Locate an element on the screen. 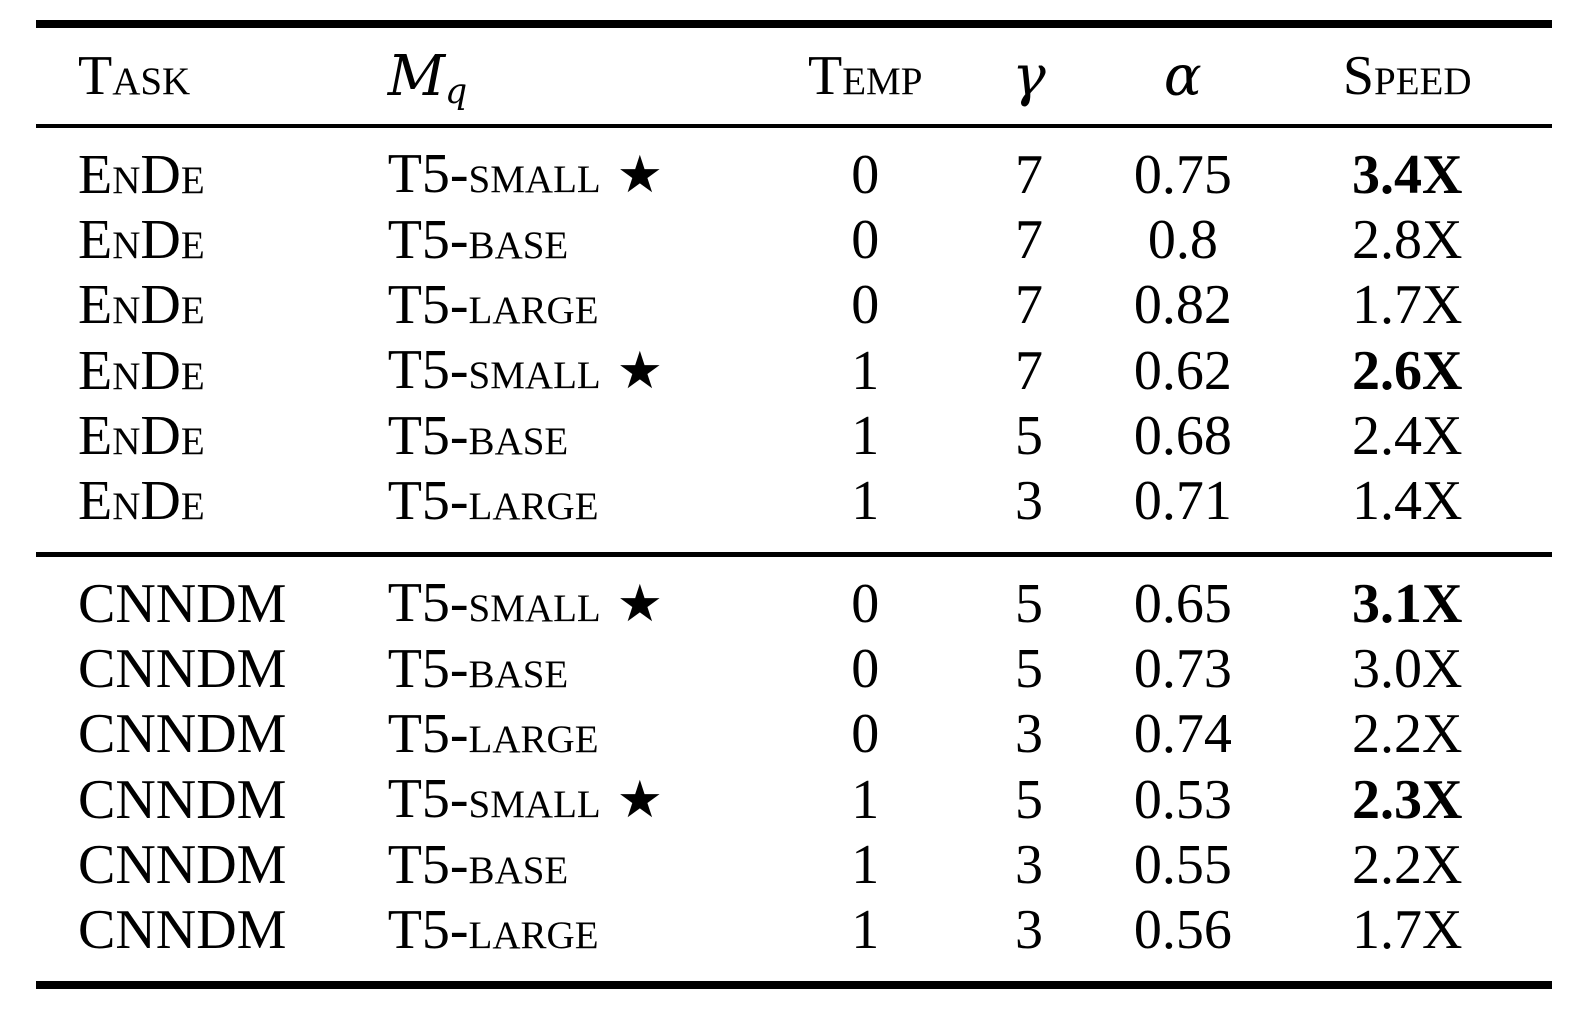 Image resolution: width=1596 pixels, height=1015 pixels. alpha-cell: 0.73 is located at coordinates (1182, 669).